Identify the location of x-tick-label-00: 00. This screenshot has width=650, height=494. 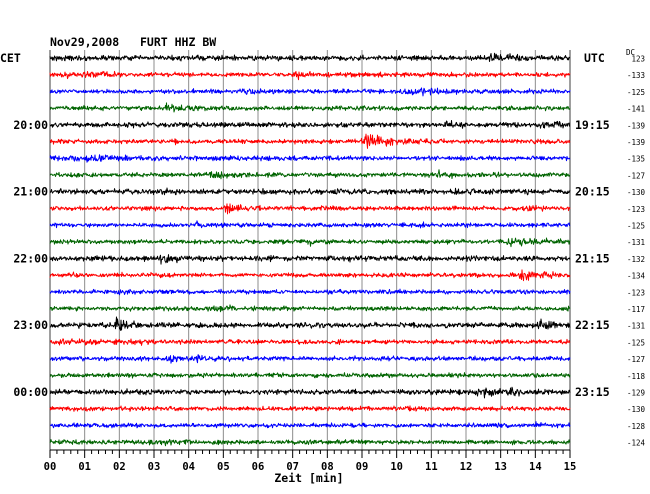
(50, 467).